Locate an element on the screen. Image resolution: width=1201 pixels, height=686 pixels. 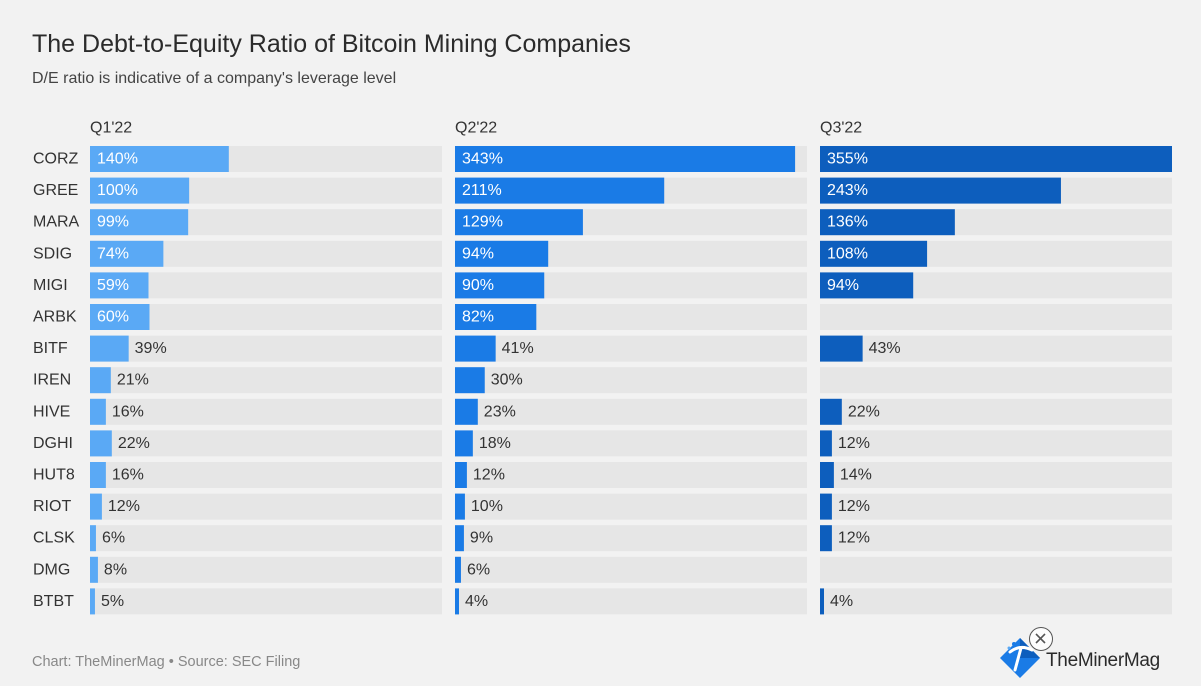
data-label-q222-migi: 90% is located at coordinates (478, 285).